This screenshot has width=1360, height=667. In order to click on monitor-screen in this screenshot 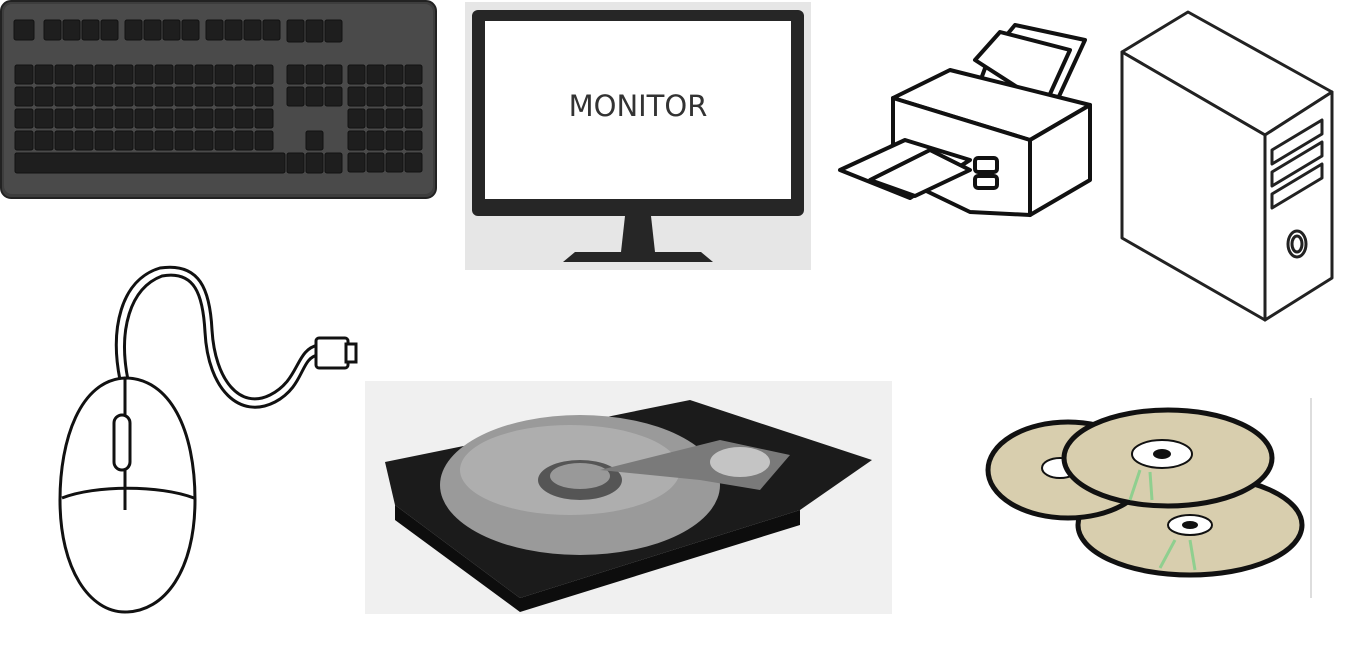, I will do `click(638, 110)`.